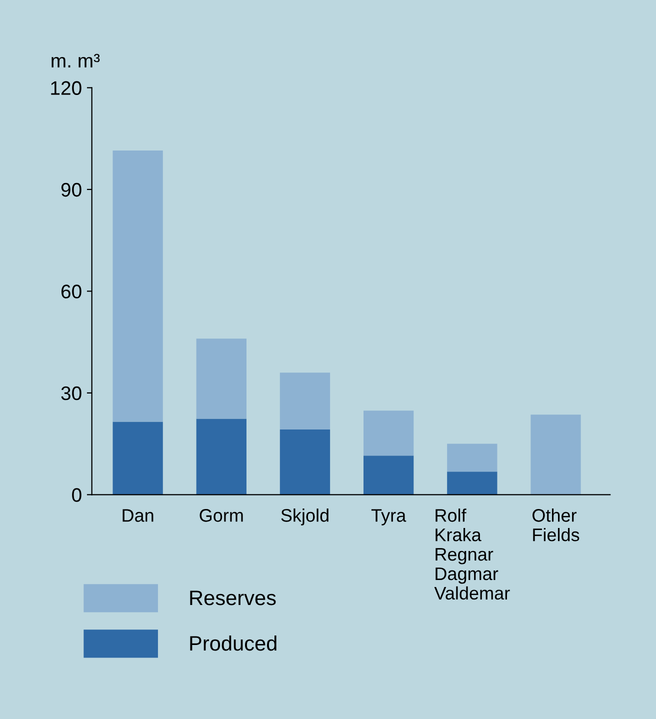 The height and width of the screenshot is (719, 656). What do you see at coordinates (66, 88) in the screenshot?
I see `y-tick-label: 120` at bounding box center [66, 88].